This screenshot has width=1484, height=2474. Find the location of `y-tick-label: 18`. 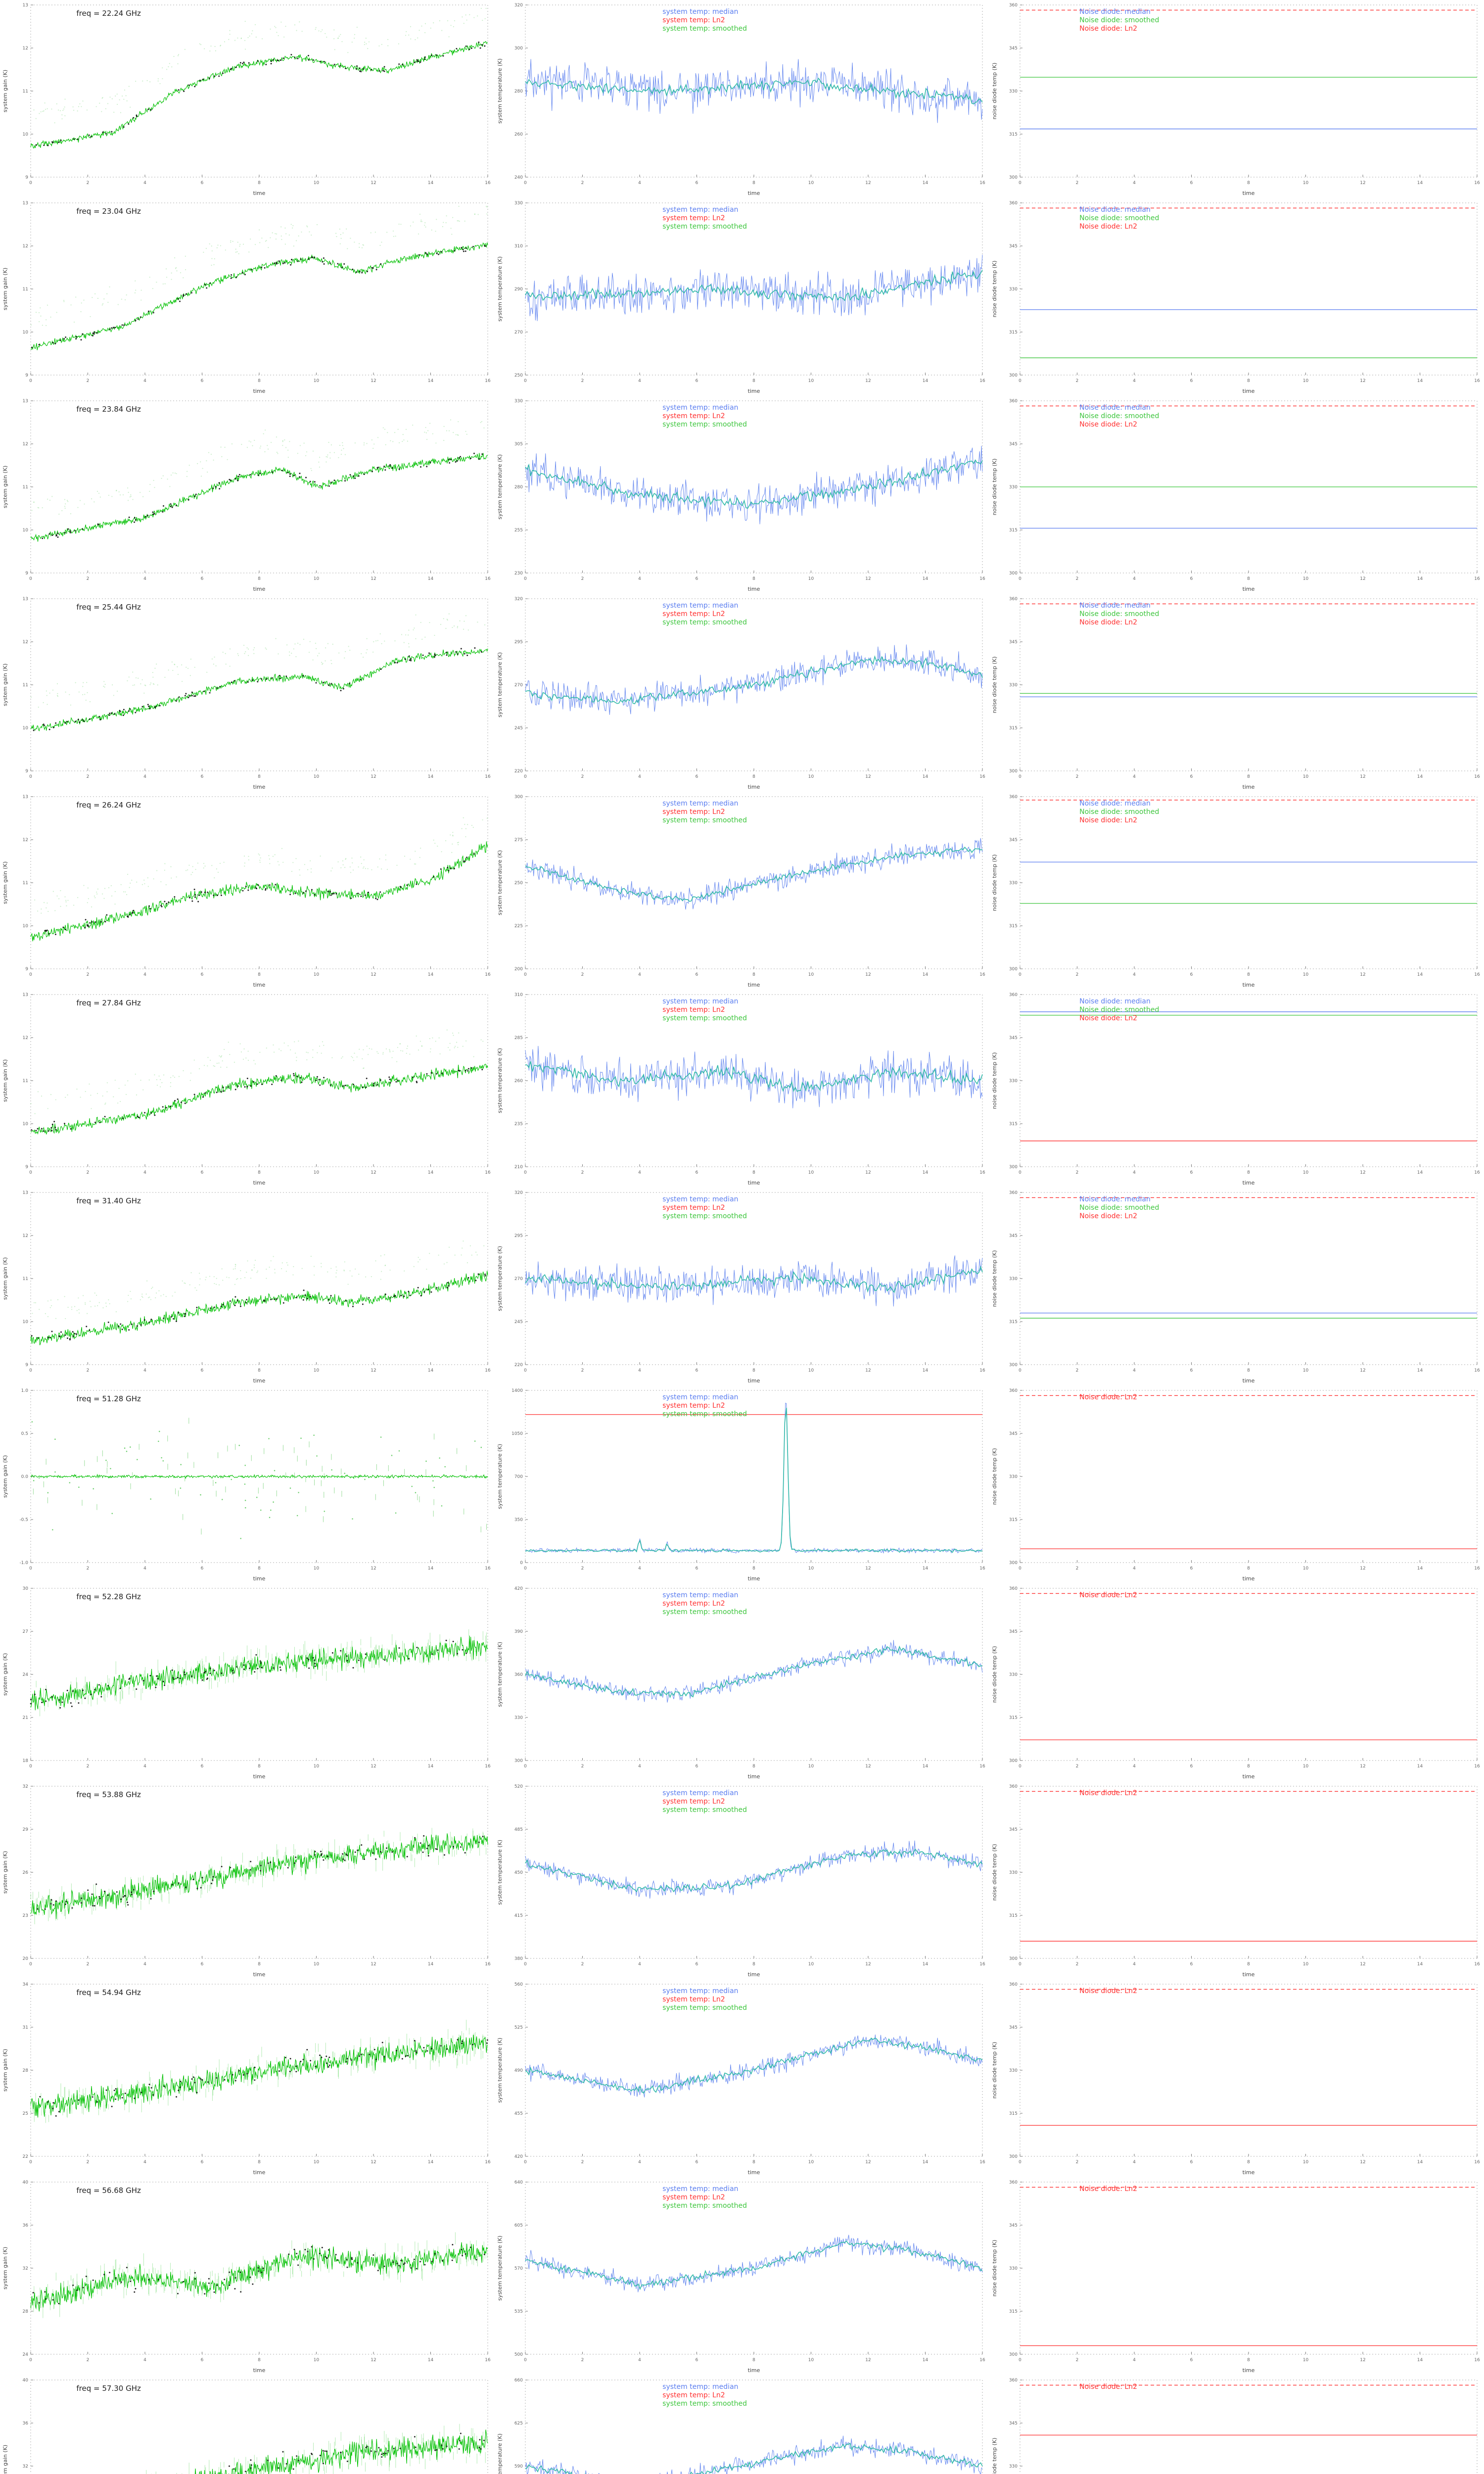

y-tick-label: 18 is located at coordinates (26, 1761).